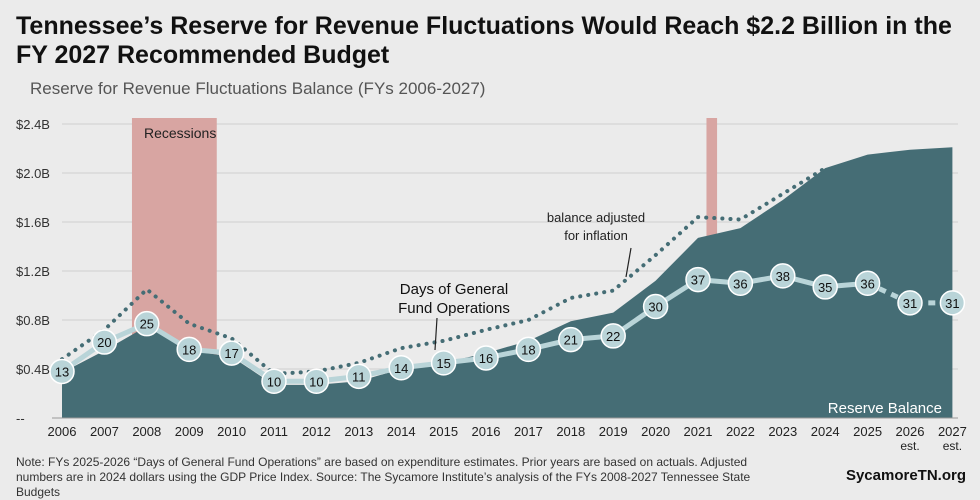 This screenshot has width=980, height=500. I want to click on x-tick-label: 2016, so click(486, 431).